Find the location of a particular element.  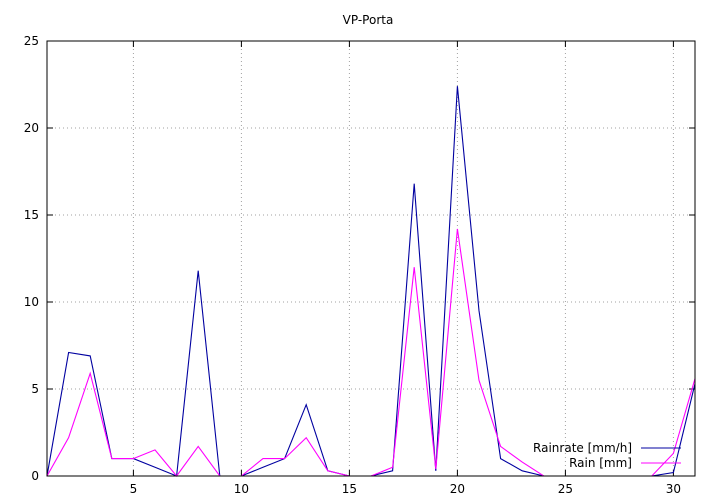

y-tick-label: 25 is located at coordinates (31, 41).